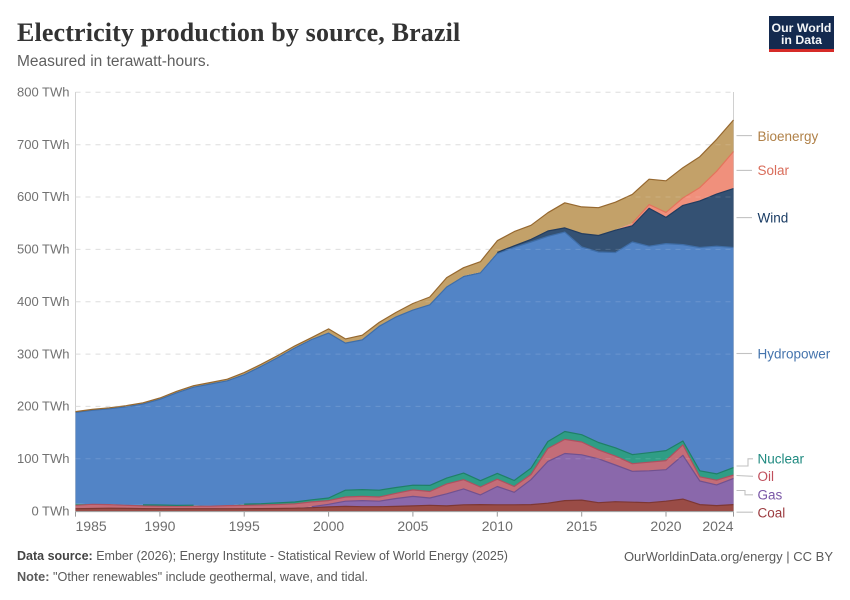  What do you see at coordinates (159, 526) in the screenshot?
I see `svg-text: 1990` at bounding box center [159, 526].